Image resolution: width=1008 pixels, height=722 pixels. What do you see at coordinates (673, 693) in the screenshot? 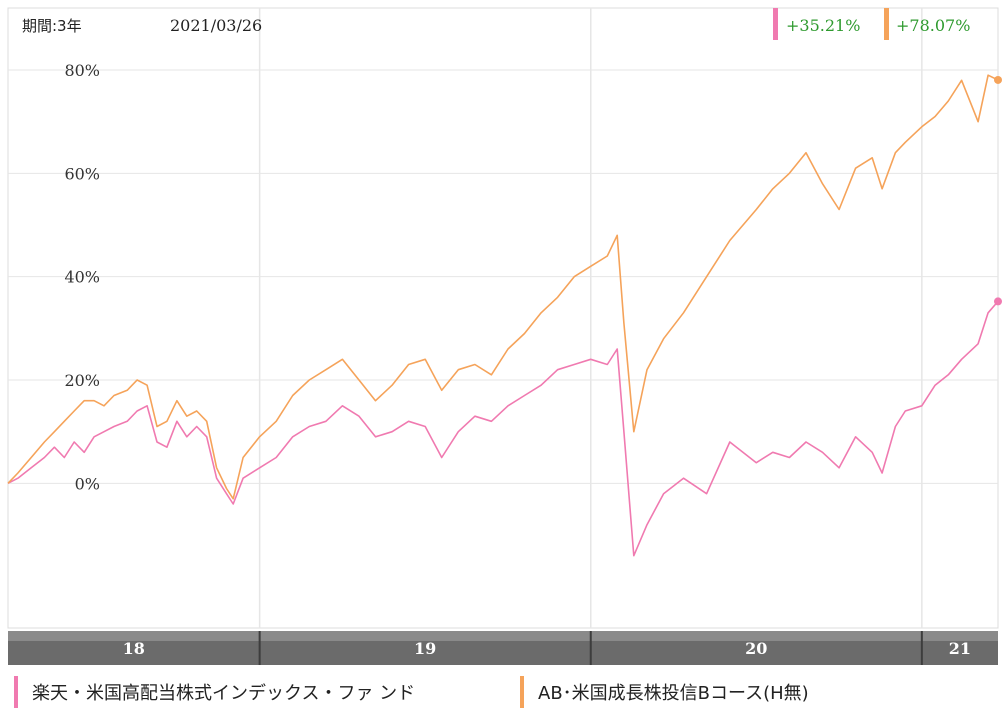
I see `legend-label-2: AB･米国成長株投信Bコース(H無)` at bounding box center [673, 693].